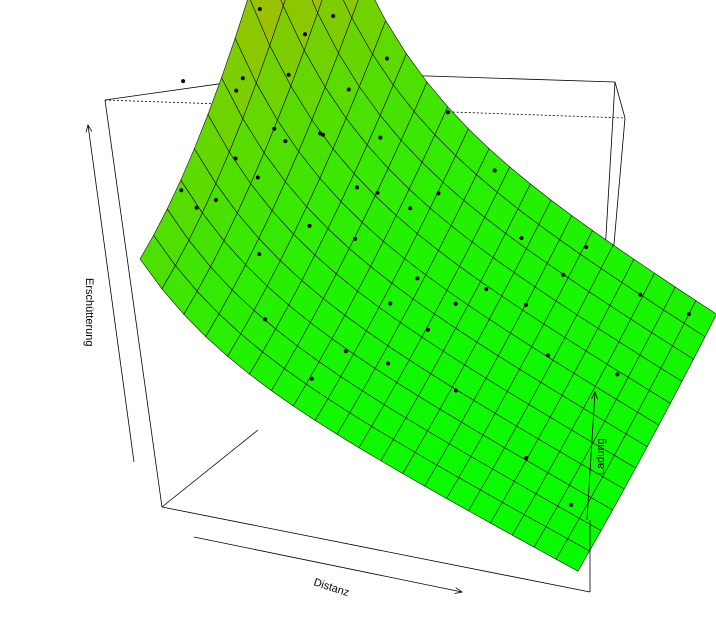 Image resolution: width=716 pixels, height=639 pixels. What do you see at coordinates (458, 590) in the screenshot?
I see `x-axis-arrow-head` at bounding box center [458, 590].